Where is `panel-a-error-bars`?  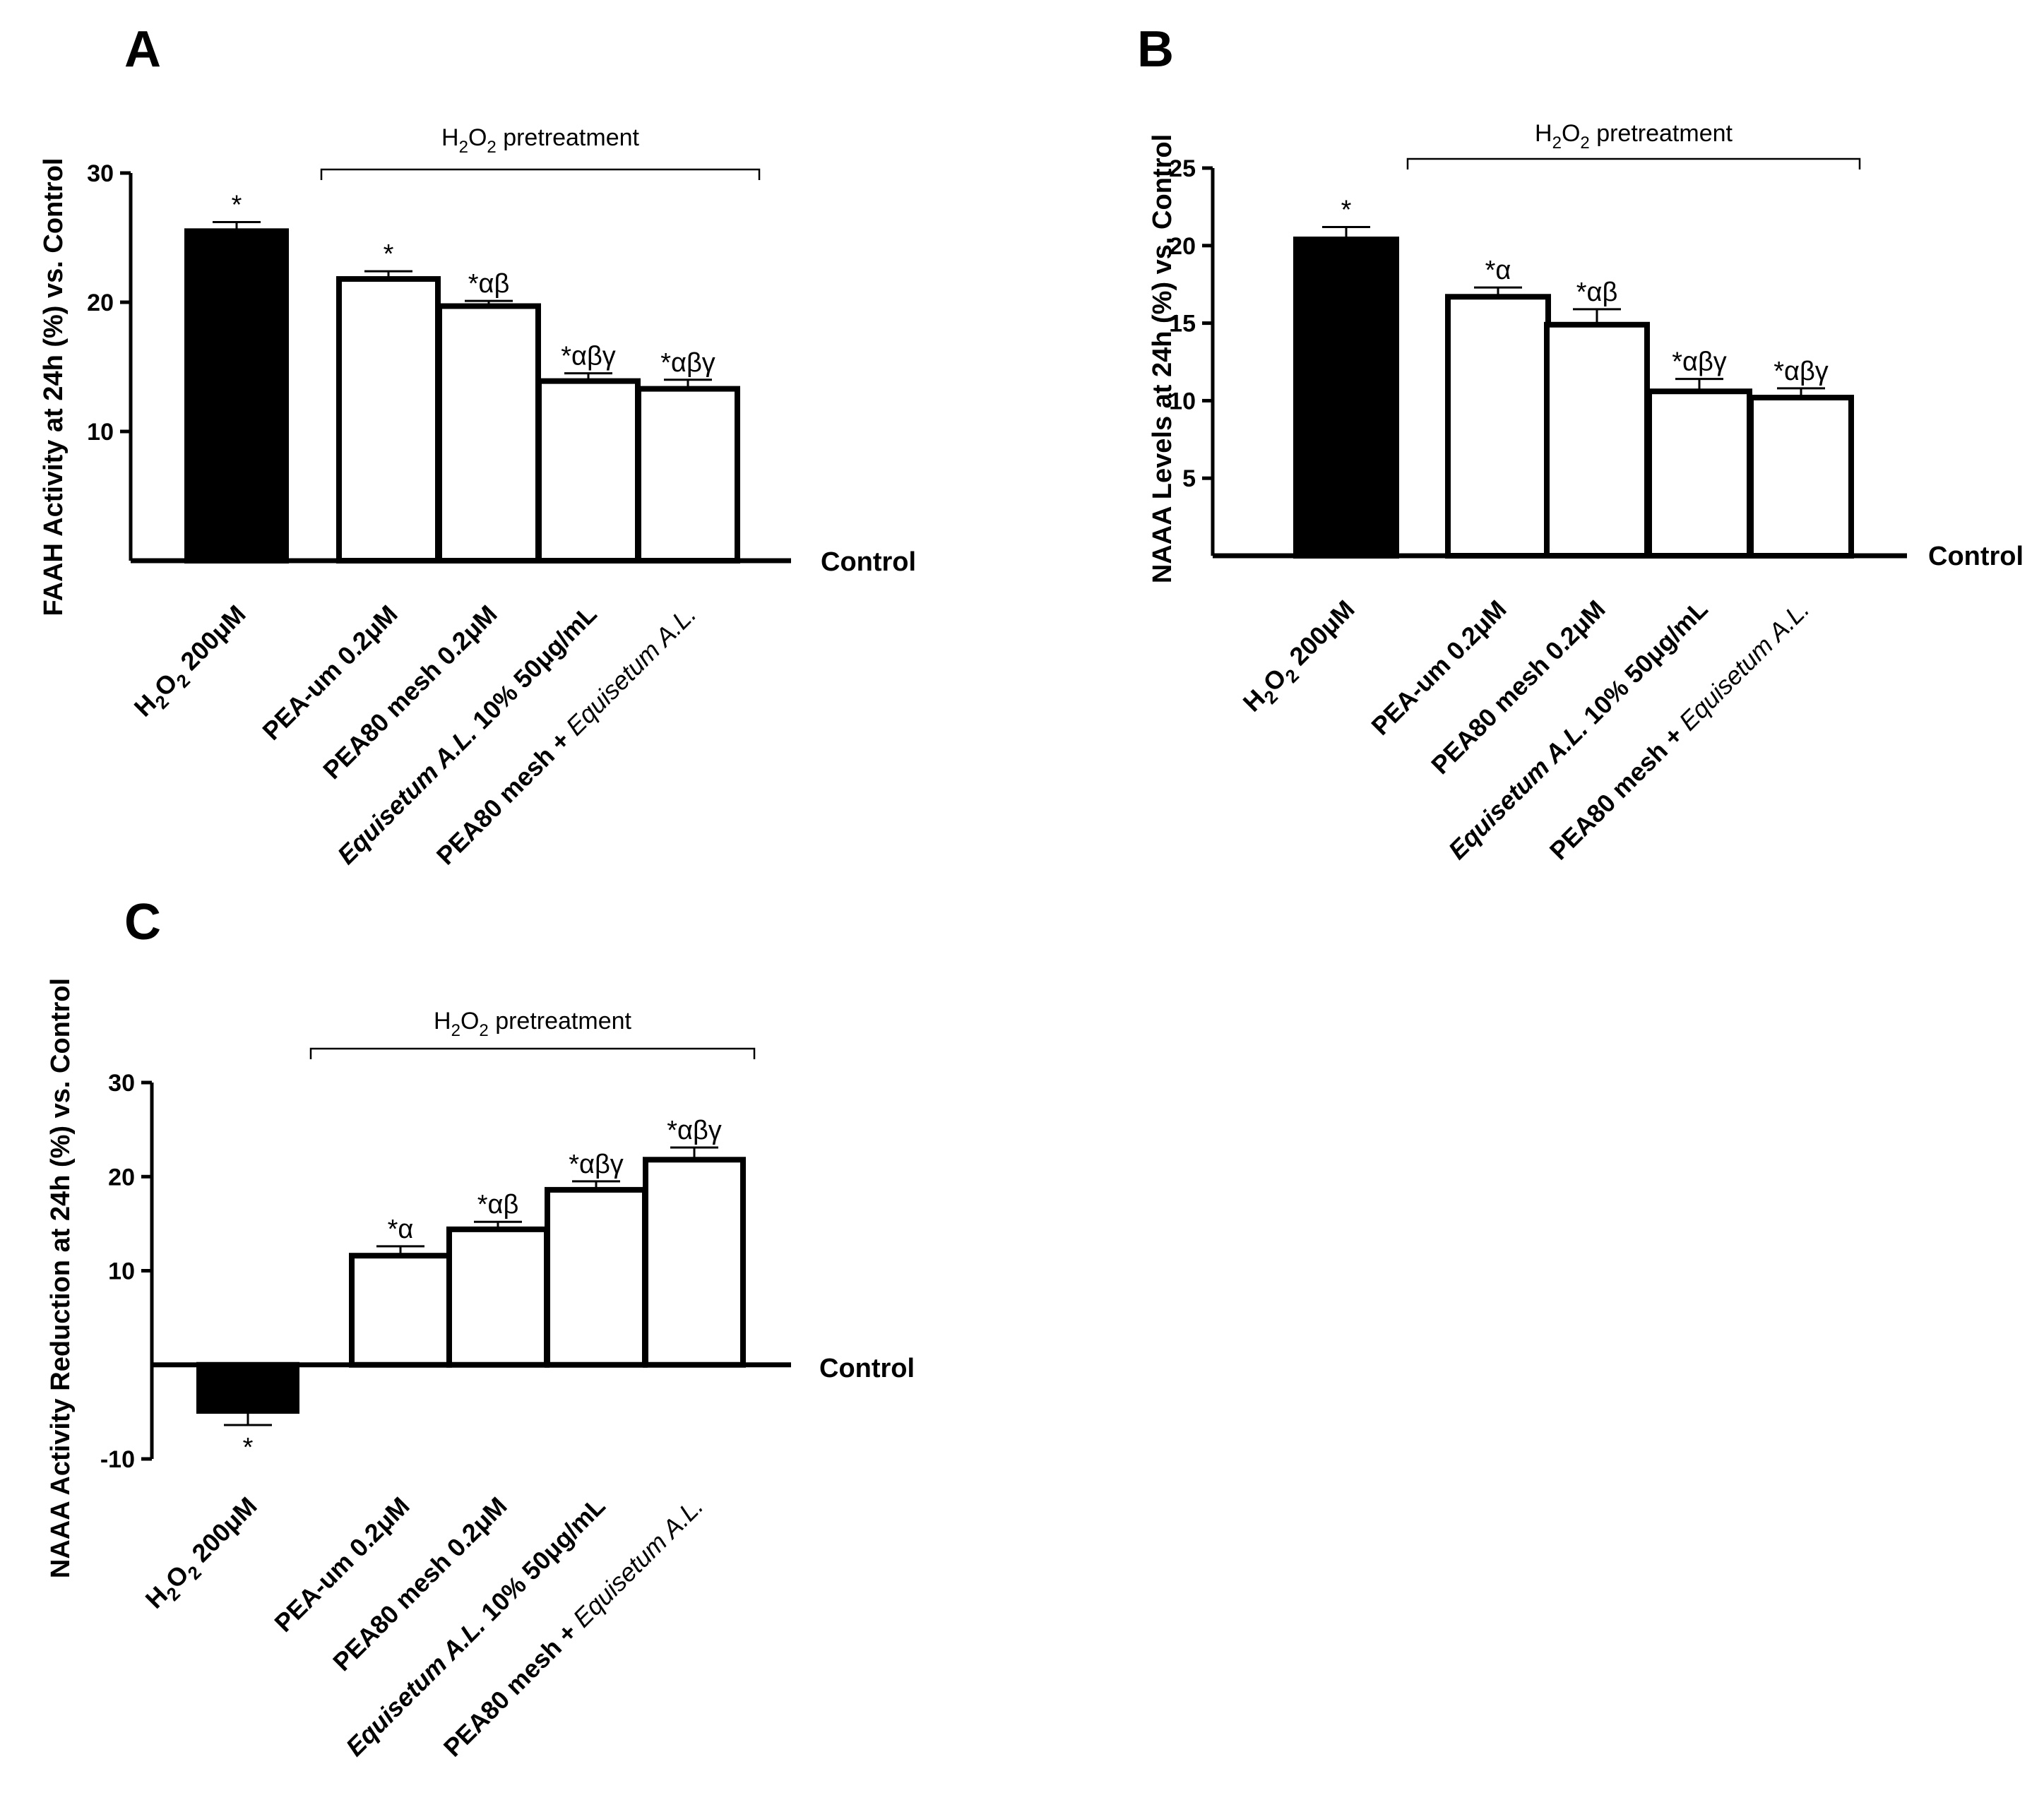 panel-a-error-bars is located at coordinates (462, 305).